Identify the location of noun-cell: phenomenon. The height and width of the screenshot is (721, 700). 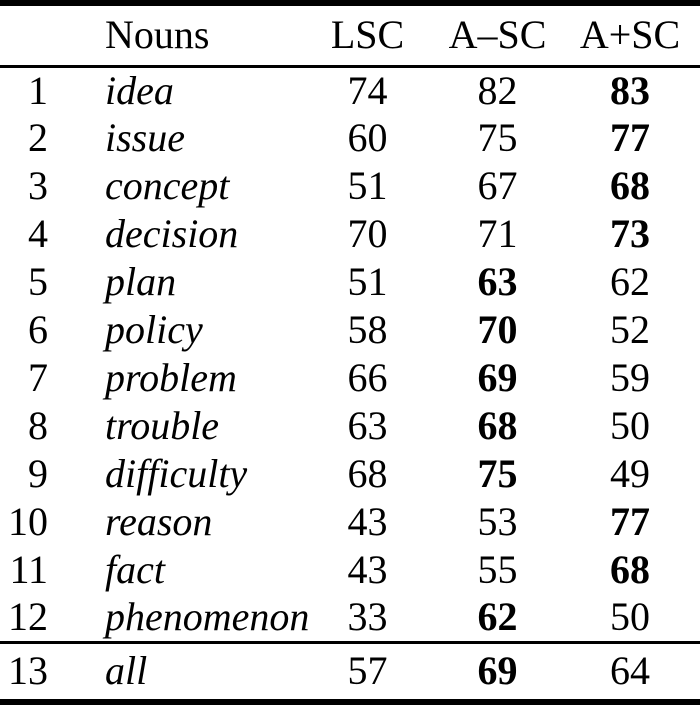
(207, 617).